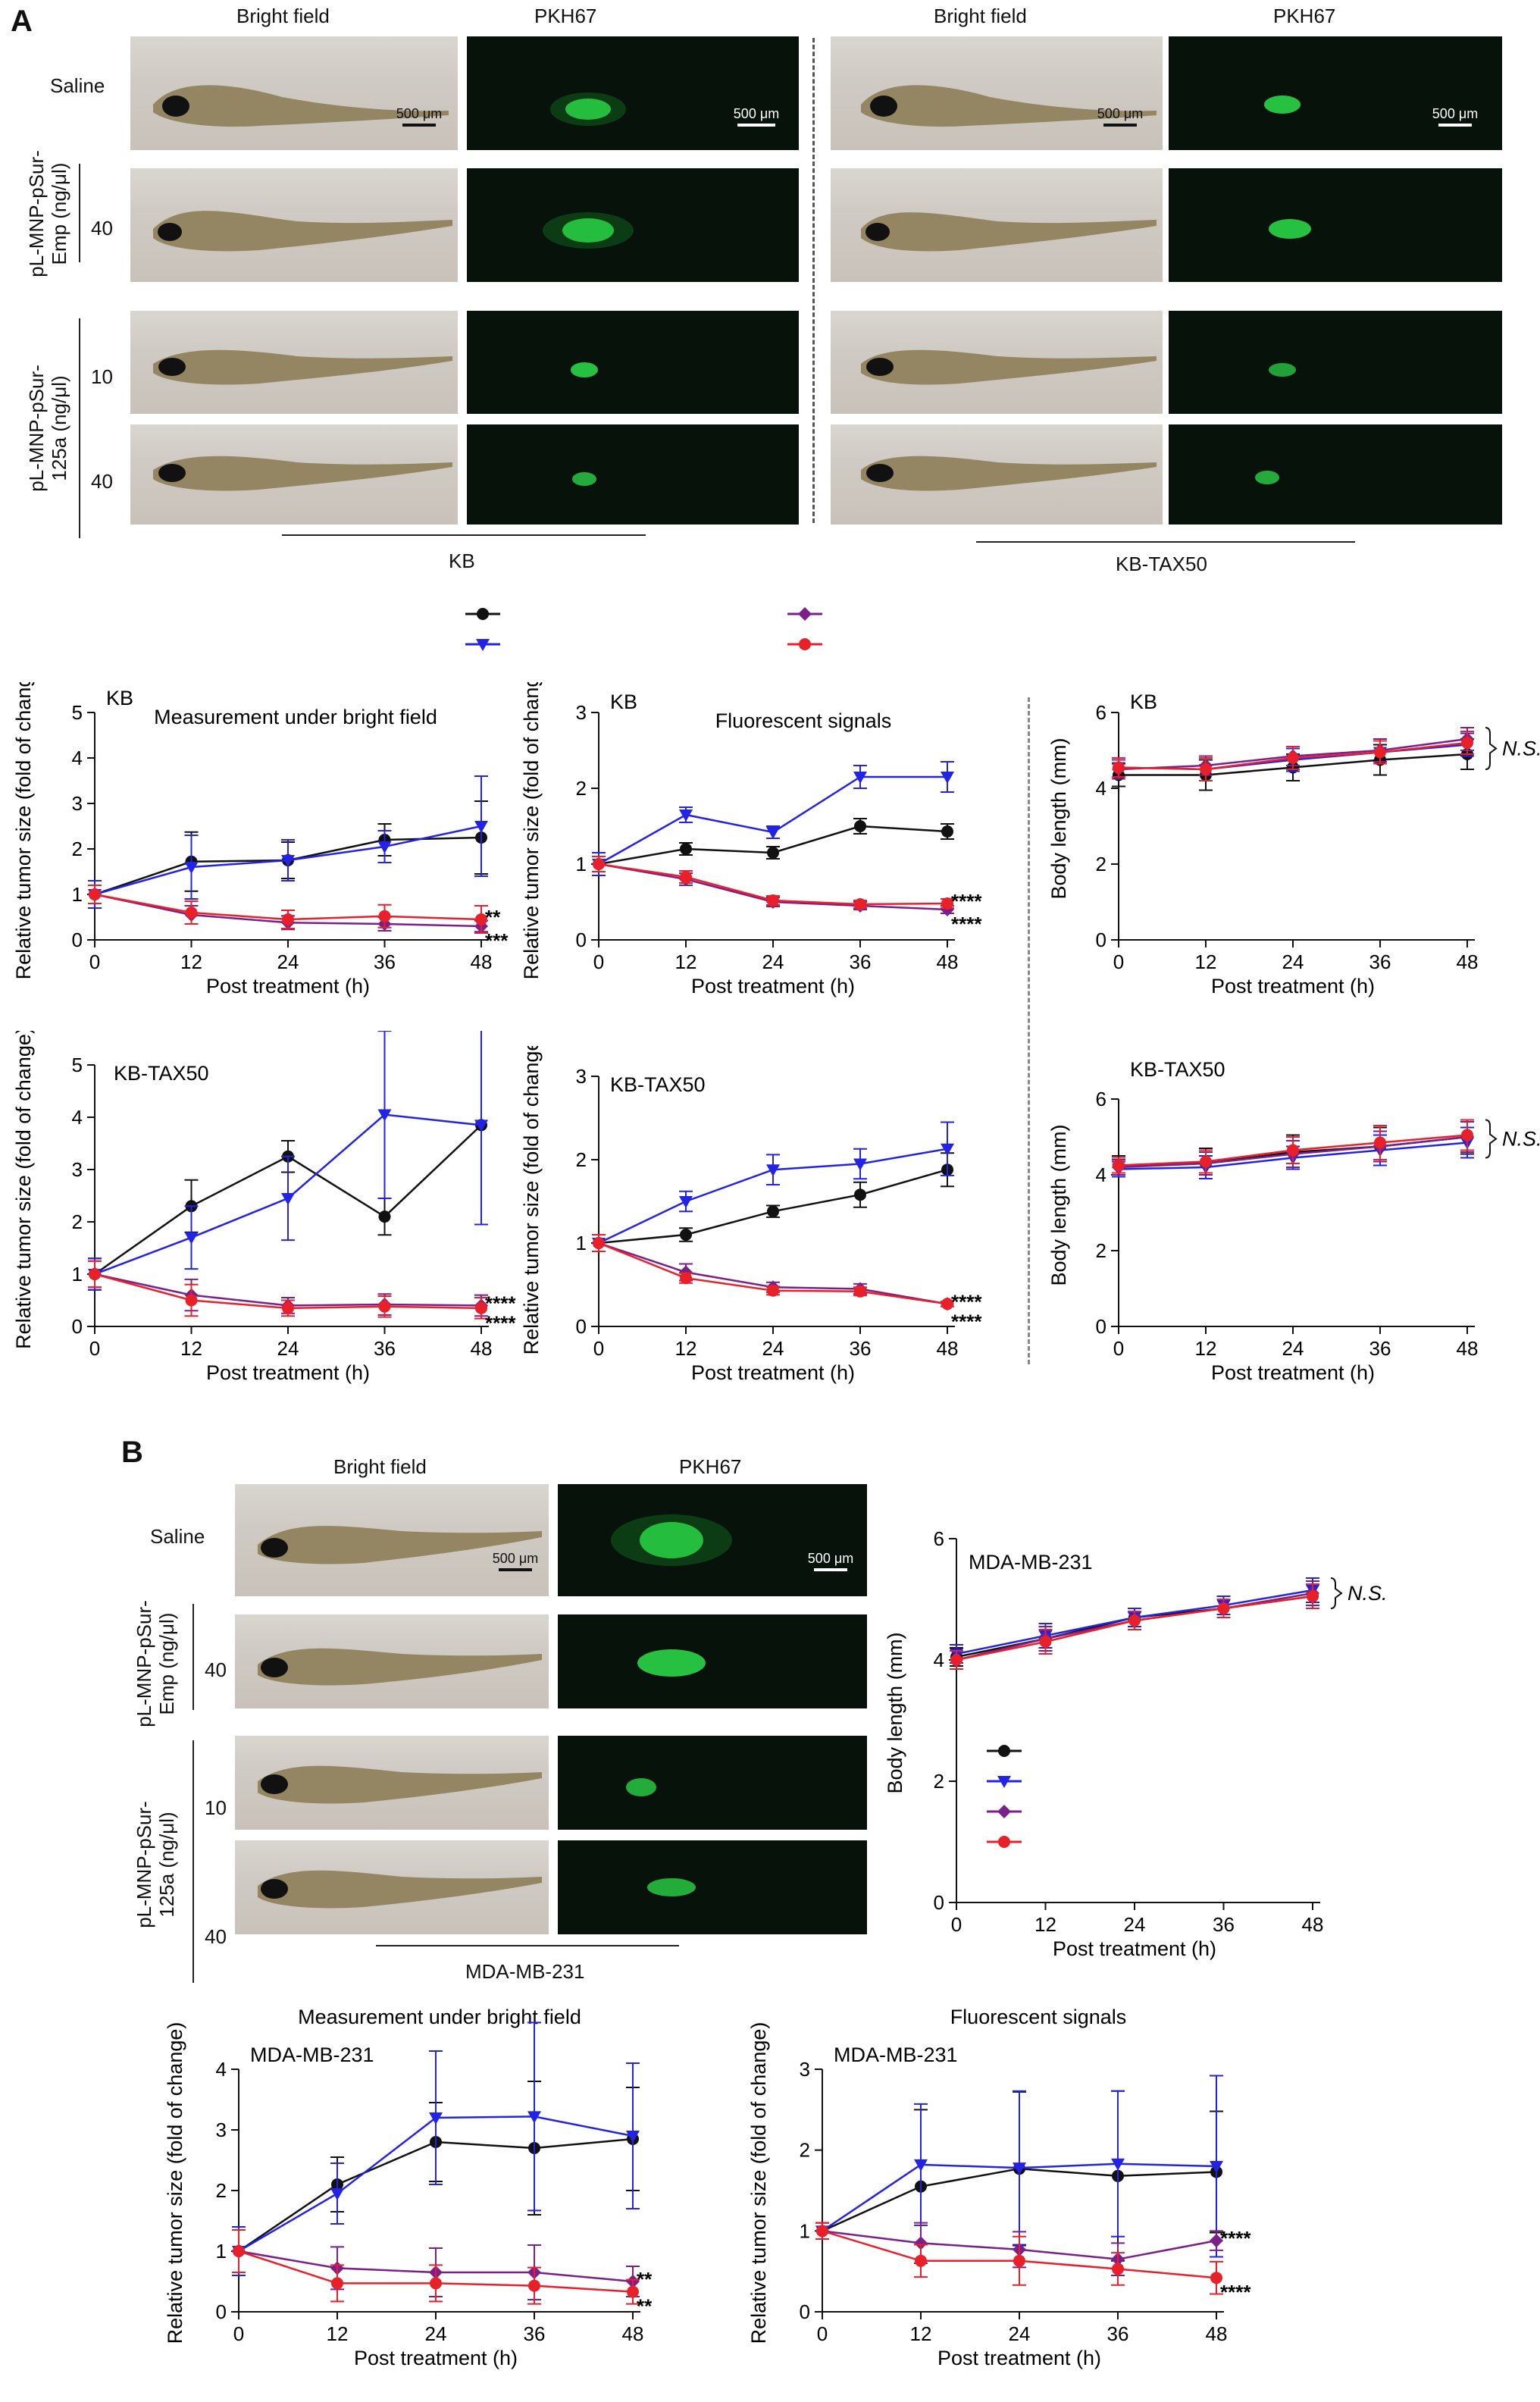 The width and height of the screenshot is (1540, 2402). Describe the element at coordinates (1161, 564) in the screenshot. I see `group-label-kbtax: KB-TAX50` at that location.